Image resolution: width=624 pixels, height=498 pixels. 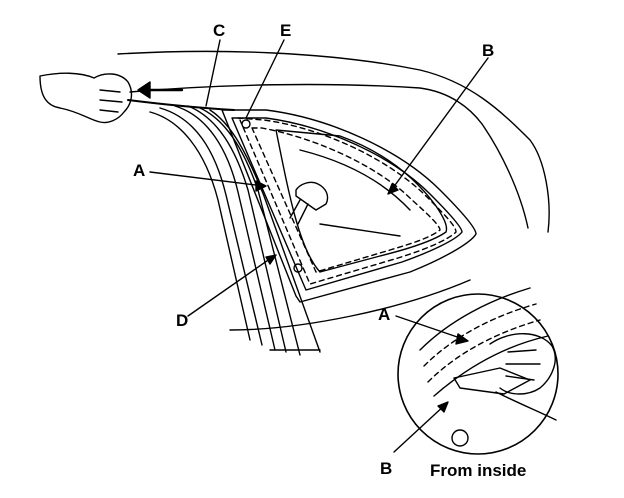 What do you see at coordinates (393, 189) in the screenshot?
I see `leader-b-top-arrow` at bounding box center [393, 189].